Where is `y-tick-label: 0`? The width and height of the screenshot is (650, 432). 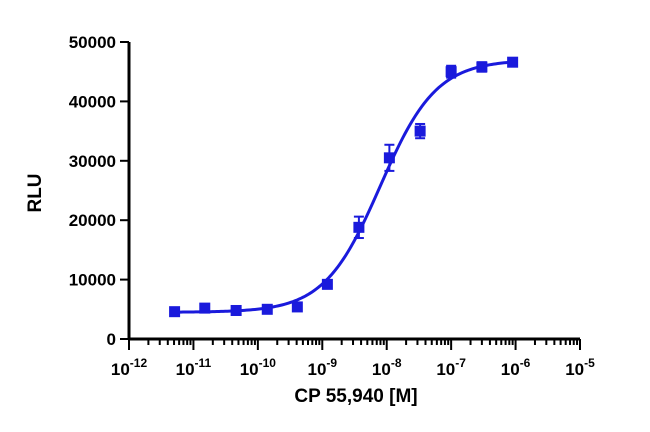 y-tick-label: 0 is located at coordinates (111, 339).